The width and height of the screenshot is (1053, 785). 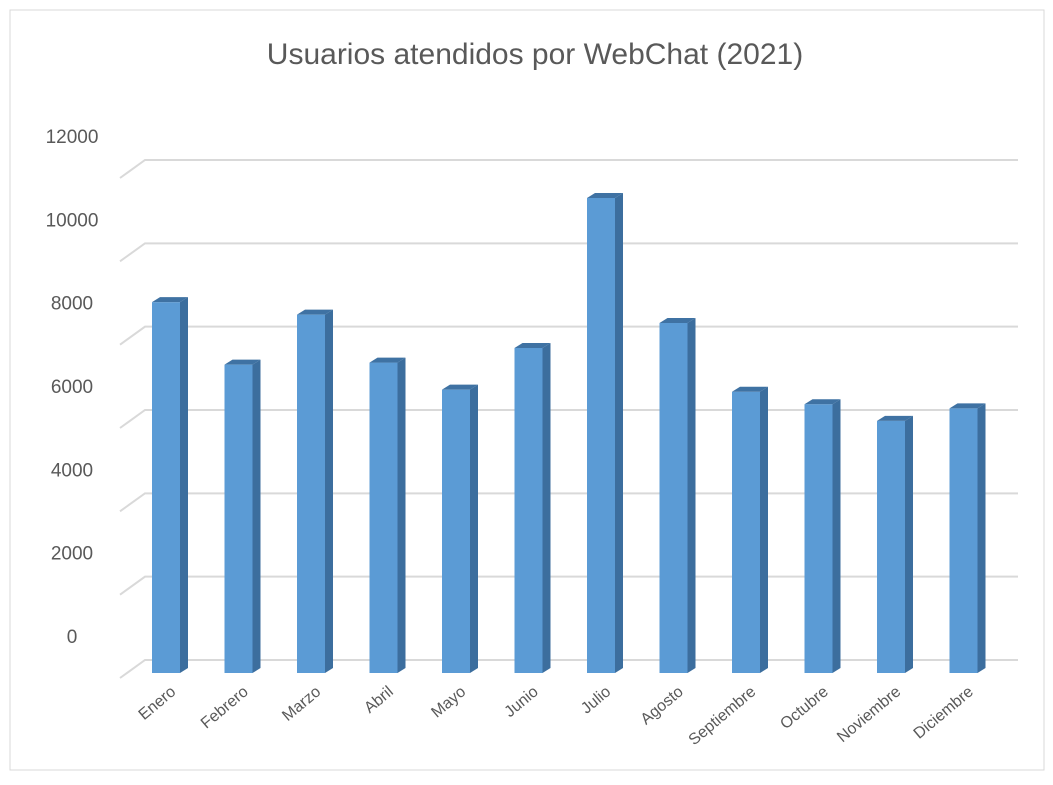 What do you see at coordinates (72, 387) in the screenshot?
I see `y-tick-label: 6000` at bounding box center [72, 387].